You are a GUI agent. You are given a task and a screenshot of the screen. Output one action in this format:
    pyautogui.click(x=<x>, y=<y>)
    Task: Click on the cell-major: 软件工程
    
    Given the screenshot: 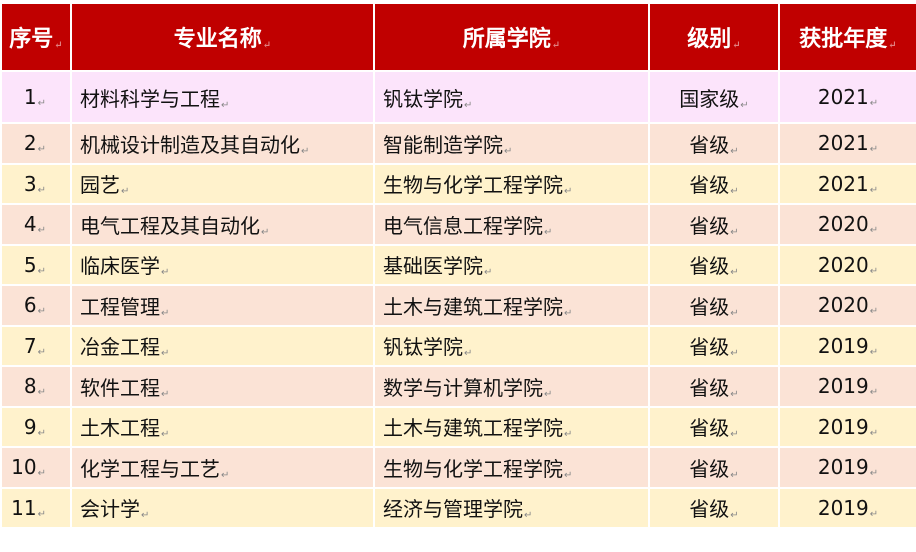 What is the action you would take?
    pyautogui.click(x=222, y=386)
    